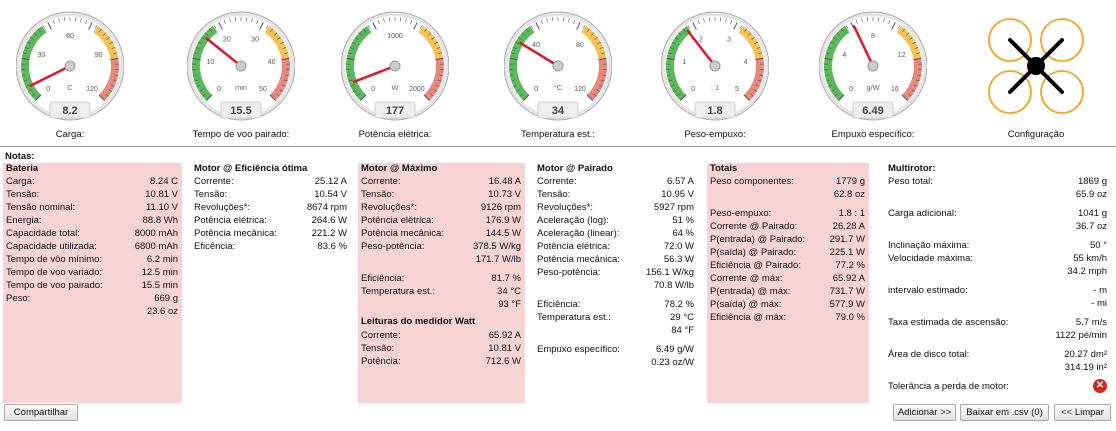 The image size is (1116, 431). Describe the element at coordinates (1091, 194) in the screenshot. I see `result-value: 65.9 oz` at that location.